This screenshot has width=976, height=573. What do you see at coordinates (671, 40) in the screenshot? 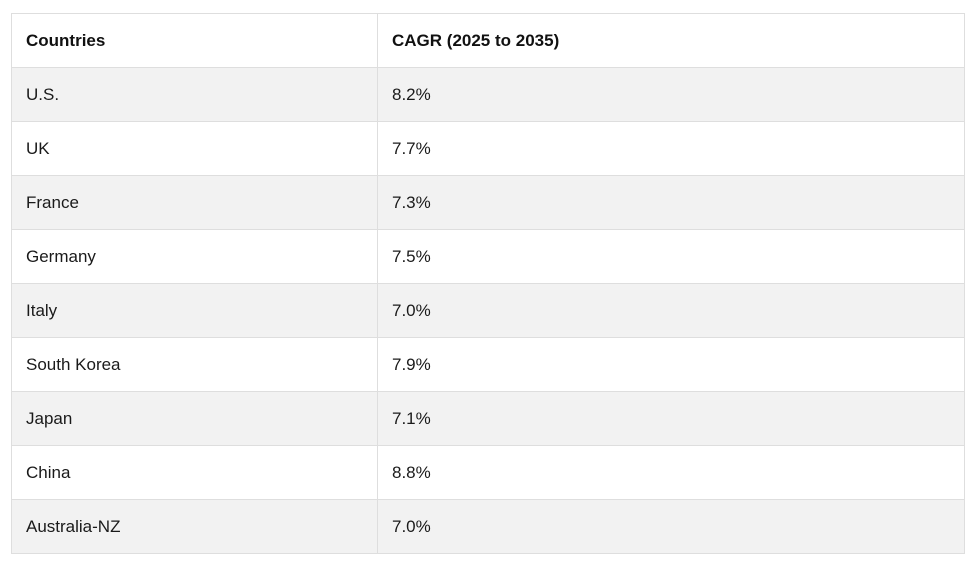
I see `header-cagr: CAGR (2025 to 2035)` at bounding box center [671, 40].